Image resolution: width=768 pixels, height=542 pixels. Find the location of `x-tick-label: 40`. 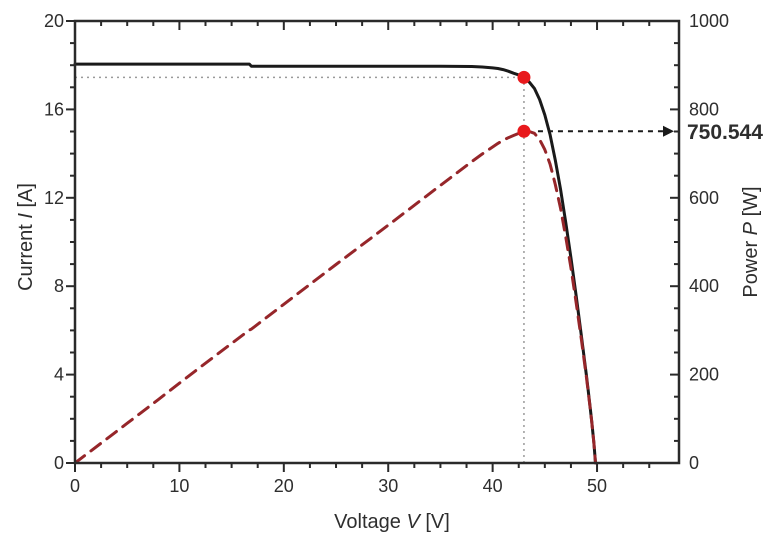

x-tick-label: 40 is located at coordinates (493, 486).